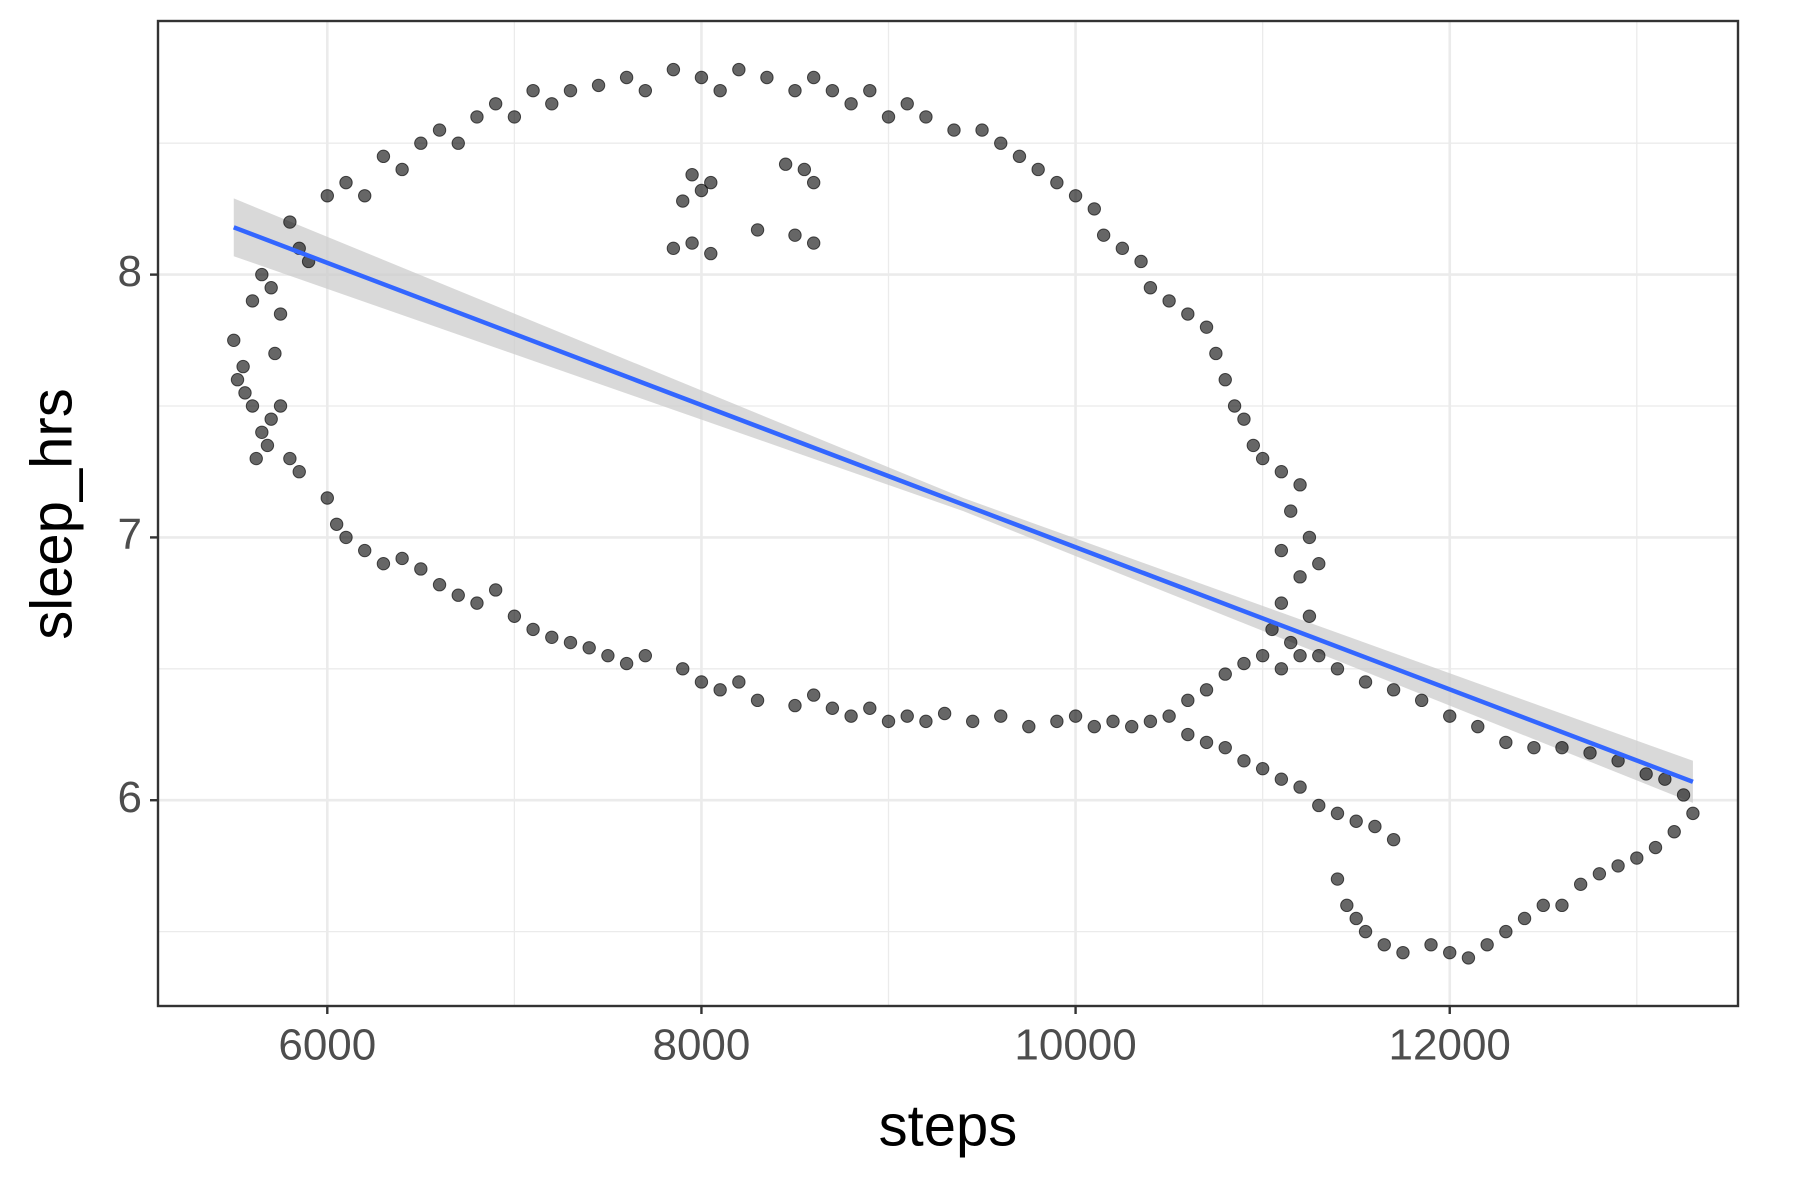  I want to click on y-tick-label: 8, so click(130, 271).